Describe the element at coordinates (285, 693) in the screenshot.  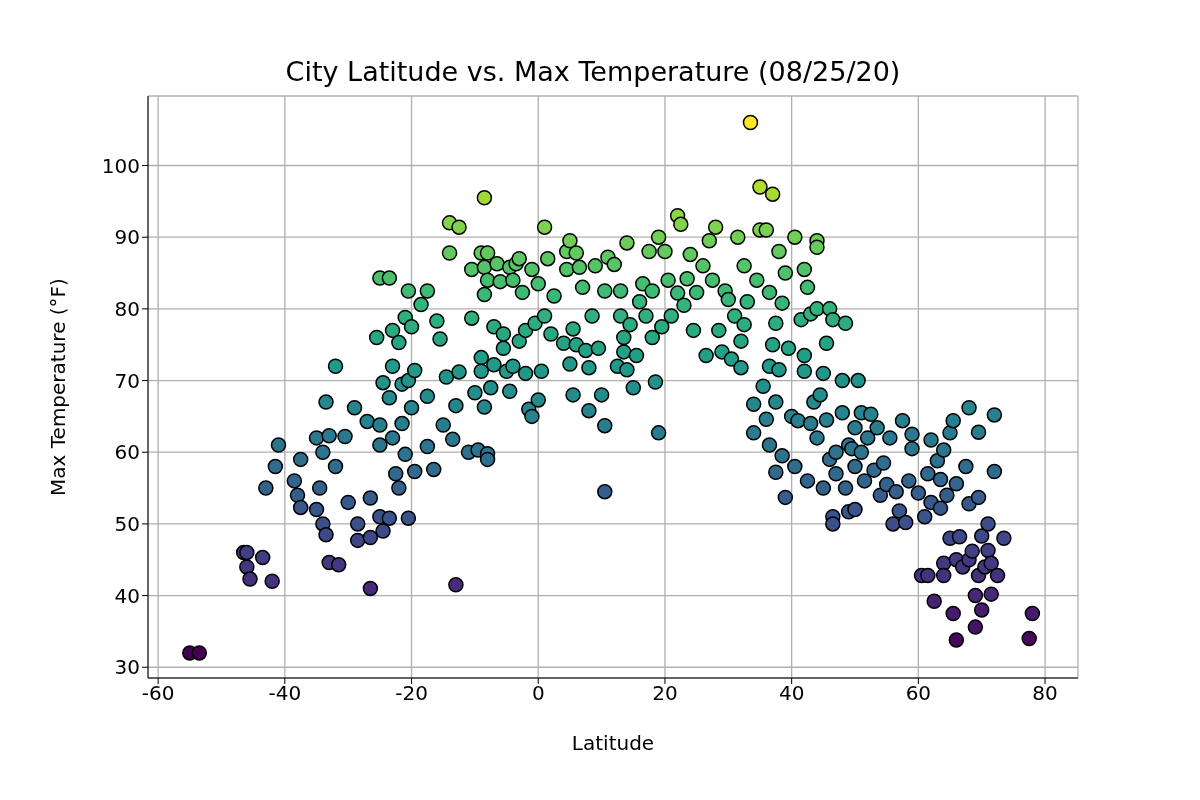
I see `x-tick-label: -40` at that location.